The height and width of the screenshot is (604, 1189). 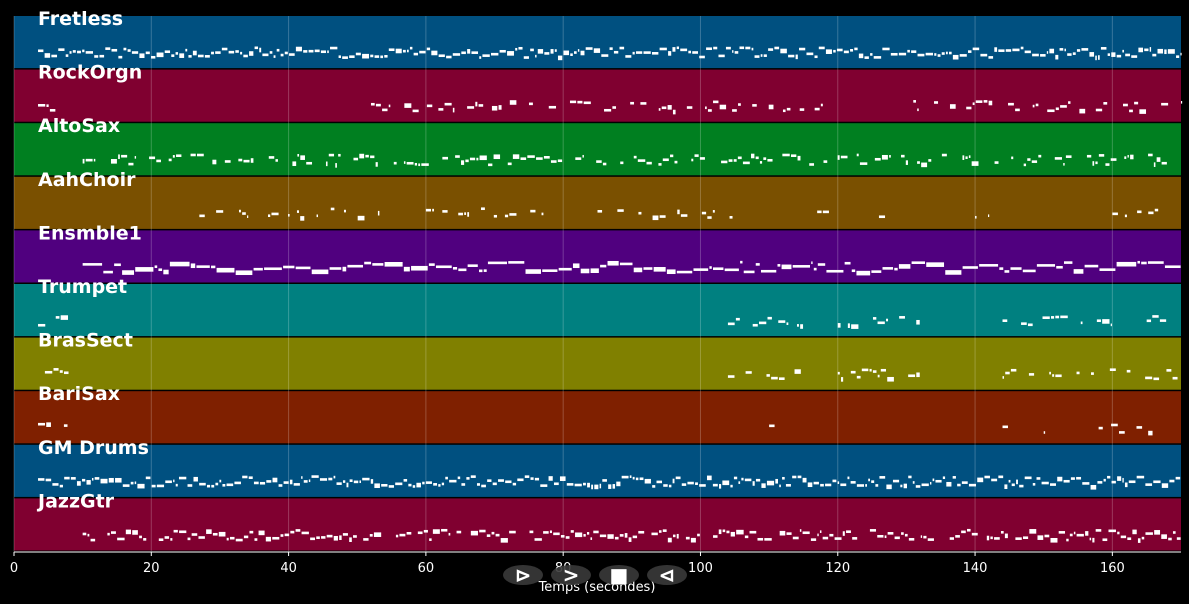 I want to click on track-name-label: BariSax, so click(x=79, y=394).